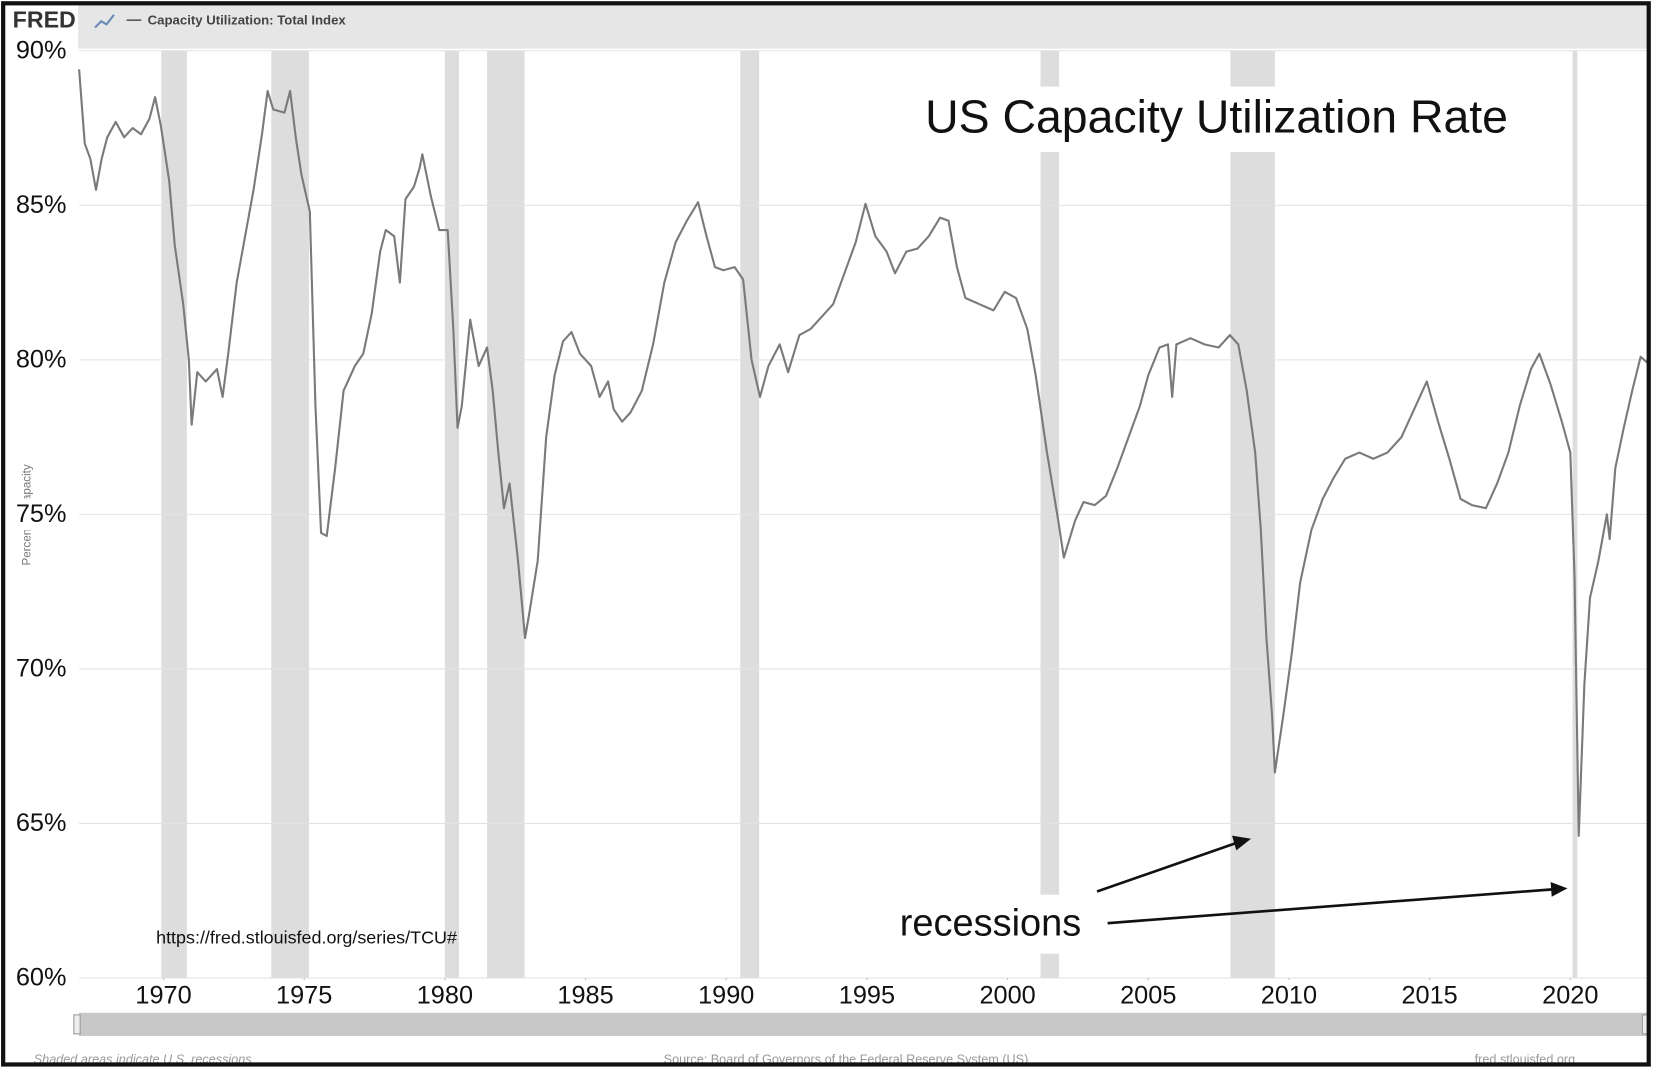 The image size is (1654, 1072). Describe the element at coordinates (77, 1024) in the screenshot. I see `navigator-handle` at that location.